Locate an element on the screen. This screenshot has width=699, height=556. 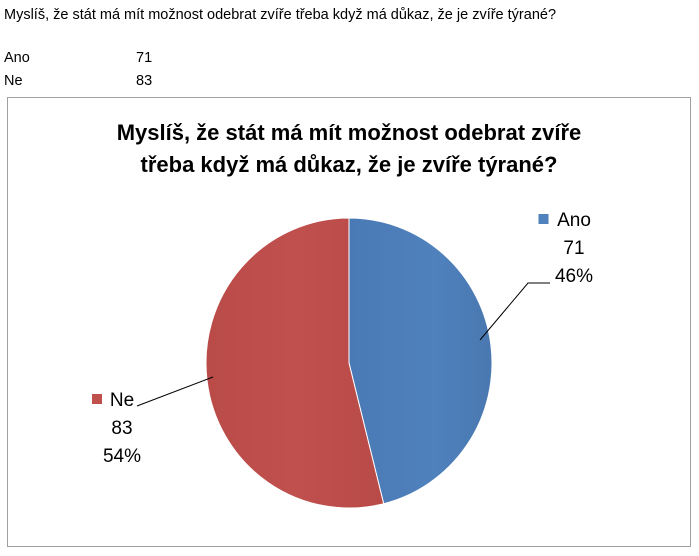
row-value-ano: 71 is located at coordinates (144, 58).